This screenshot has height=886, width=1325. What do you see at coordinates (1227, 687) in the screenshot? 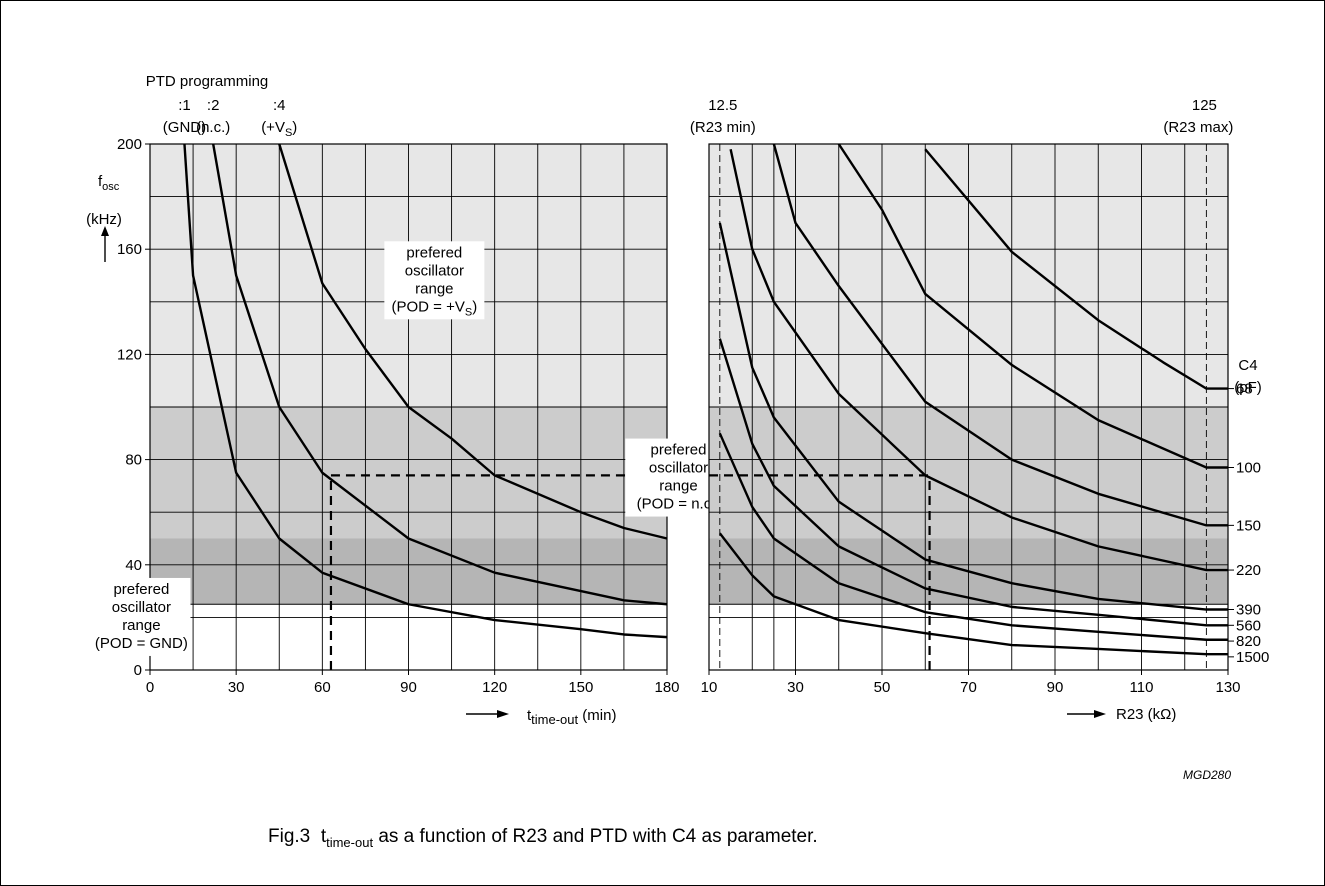
I see `right-x-tick-label: 130` at bounding box center [1227, 687].